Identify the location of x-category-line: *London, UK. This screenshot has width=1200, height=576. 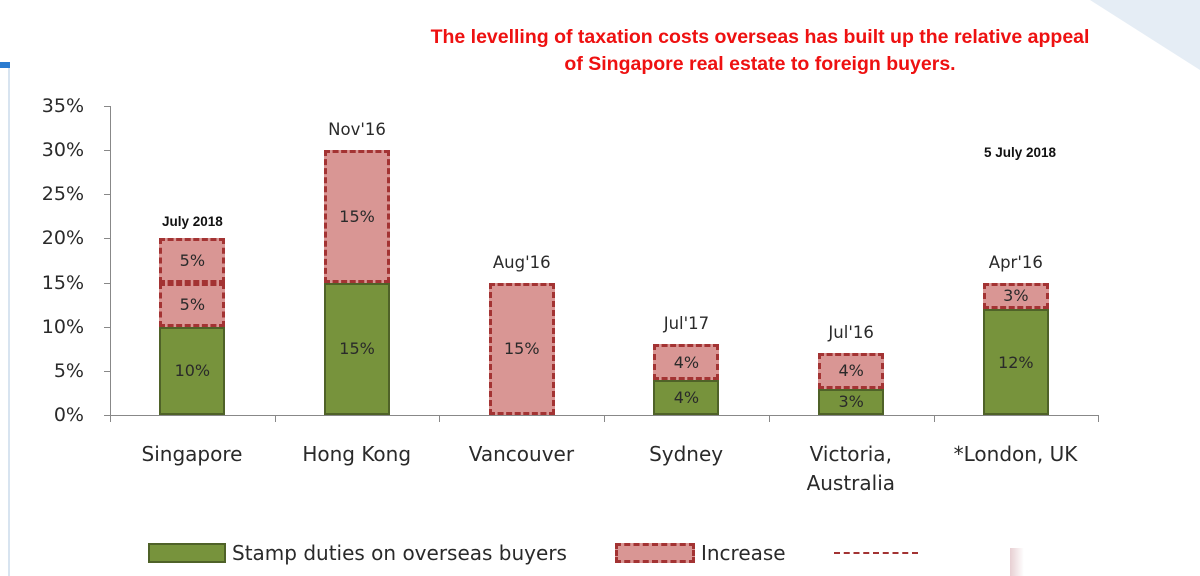
(1015, 454).